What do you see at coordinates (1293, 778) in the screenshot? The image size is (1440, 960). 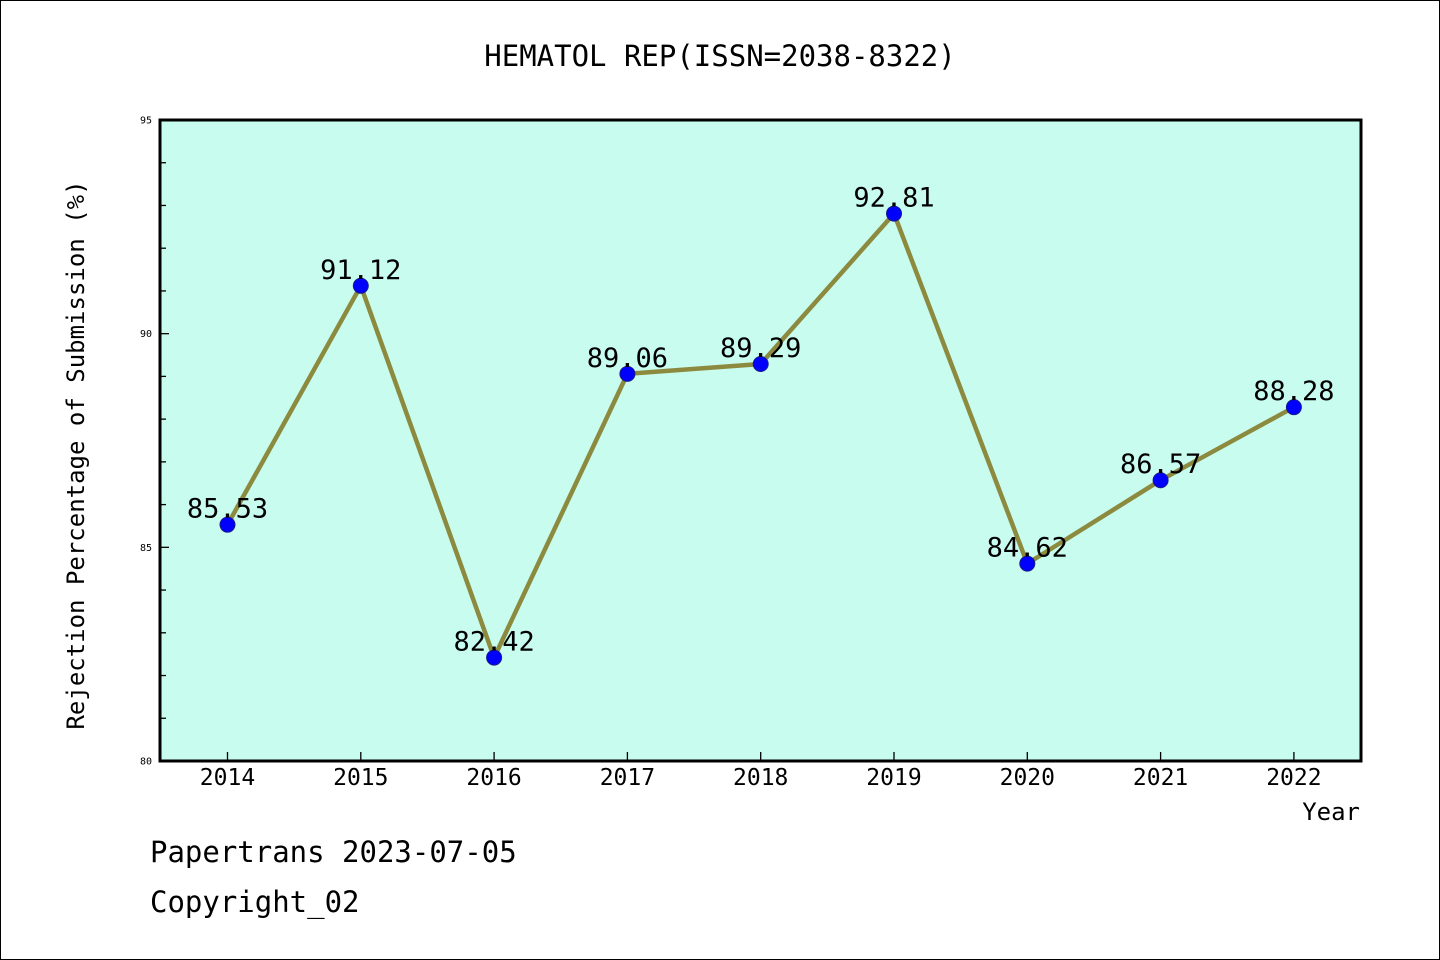 I see `x-tick-label: 2022` at bounding box center [1293, 778].